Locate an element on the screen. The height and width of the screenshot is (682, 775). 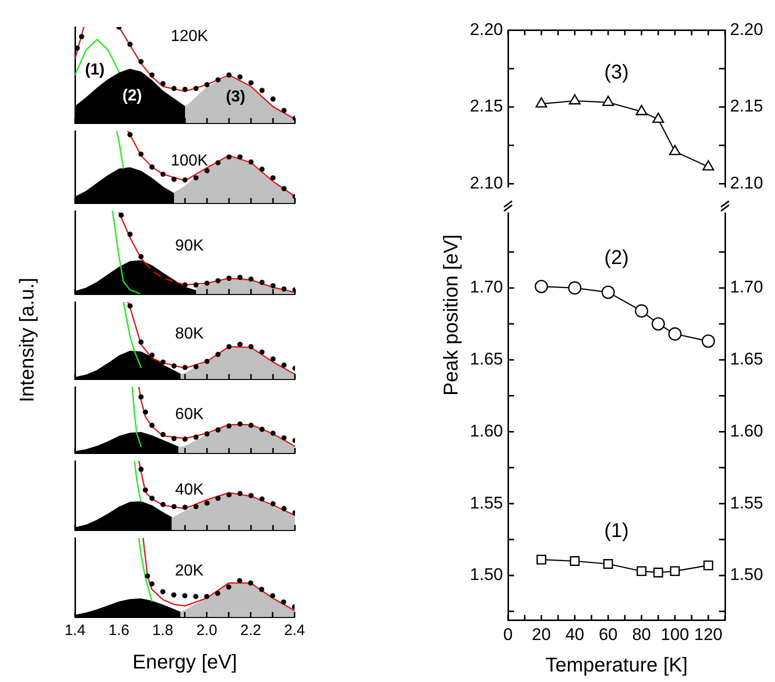
y2-tick-label: 1.60 is located at coordinates (747, 430).